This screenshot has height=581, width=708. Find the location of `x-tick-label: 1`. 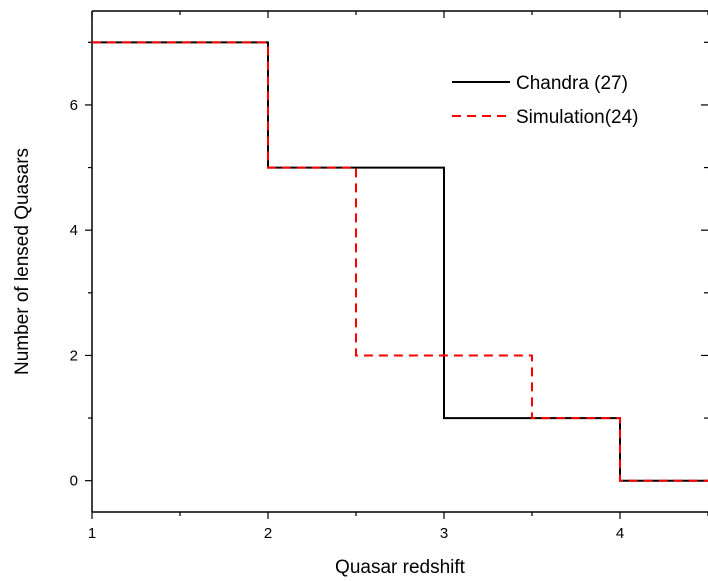

x-tick-label: 1 is located at coordinates (92, 533).